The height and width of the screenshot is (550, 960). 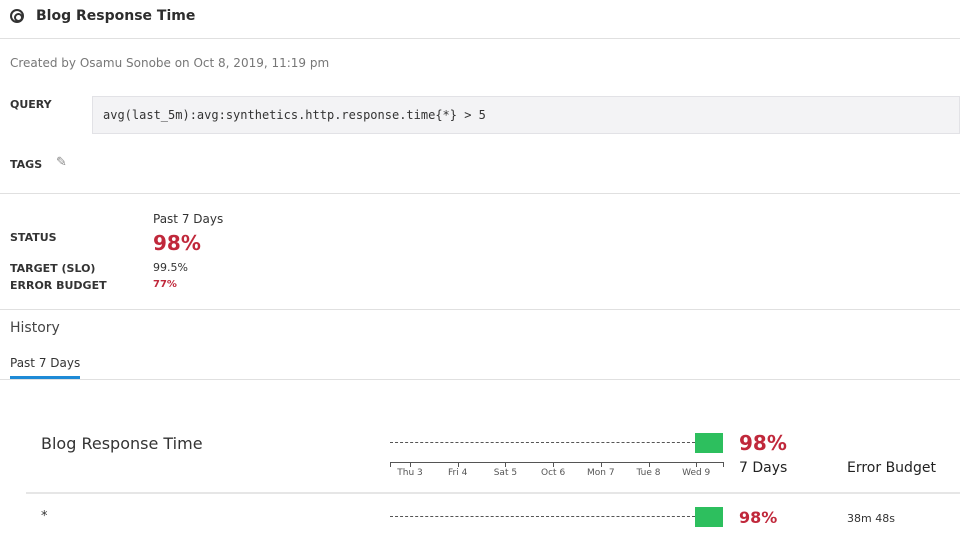 What do you see at coordinates (26, 164) in the screenshot?
I see `tags-label: TAGS` at bounding box center [26, 164].